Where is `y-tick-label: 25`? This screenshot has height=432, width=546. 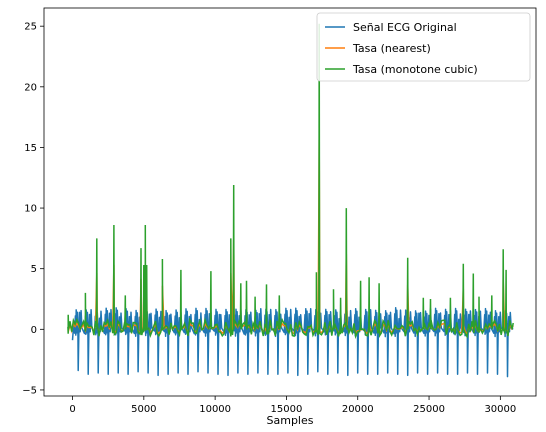
y-tick-label: 25 is located at coordinates (30, 27).